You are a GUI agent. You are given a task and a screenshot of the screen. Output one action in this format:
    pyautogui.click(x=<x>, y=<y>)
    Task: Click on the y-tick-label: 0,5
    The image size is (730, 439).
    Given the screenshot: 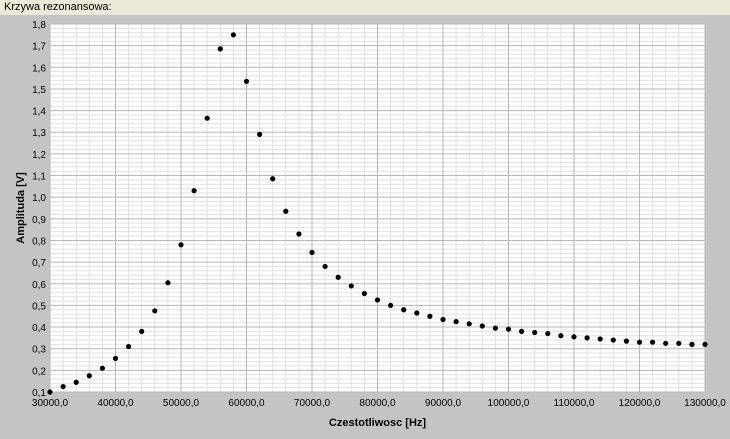 What is the action you would take?
    pyautogui.click(x=39, y=306)
    